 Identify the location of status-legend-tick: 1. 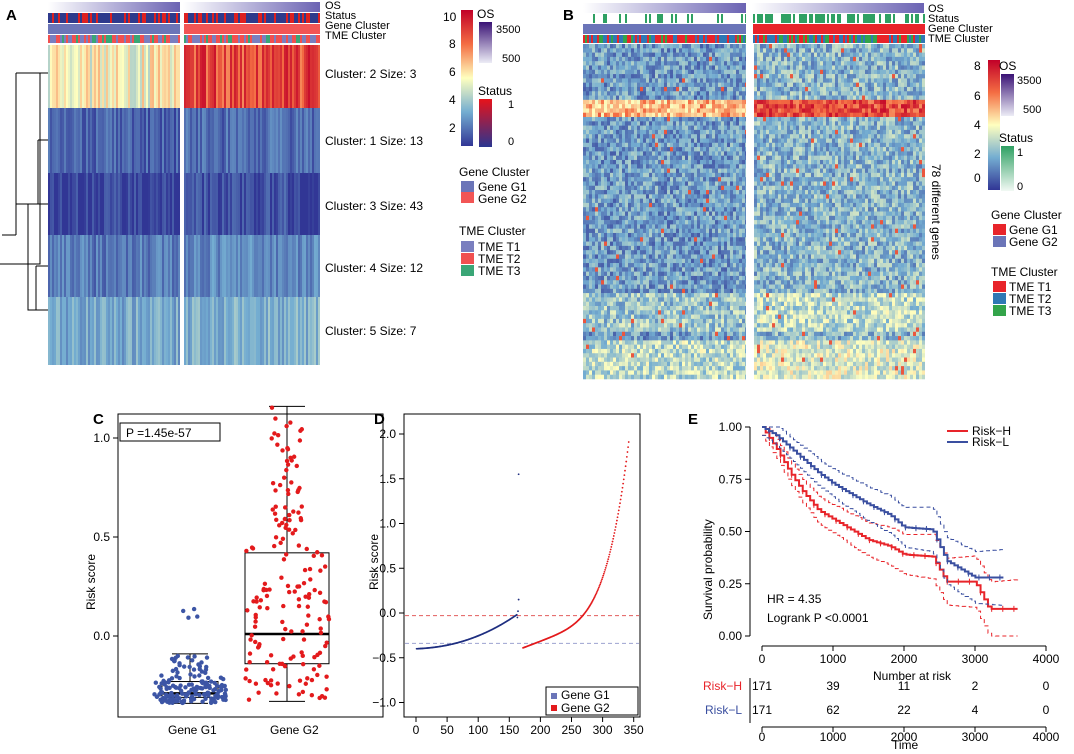
(511, 105).